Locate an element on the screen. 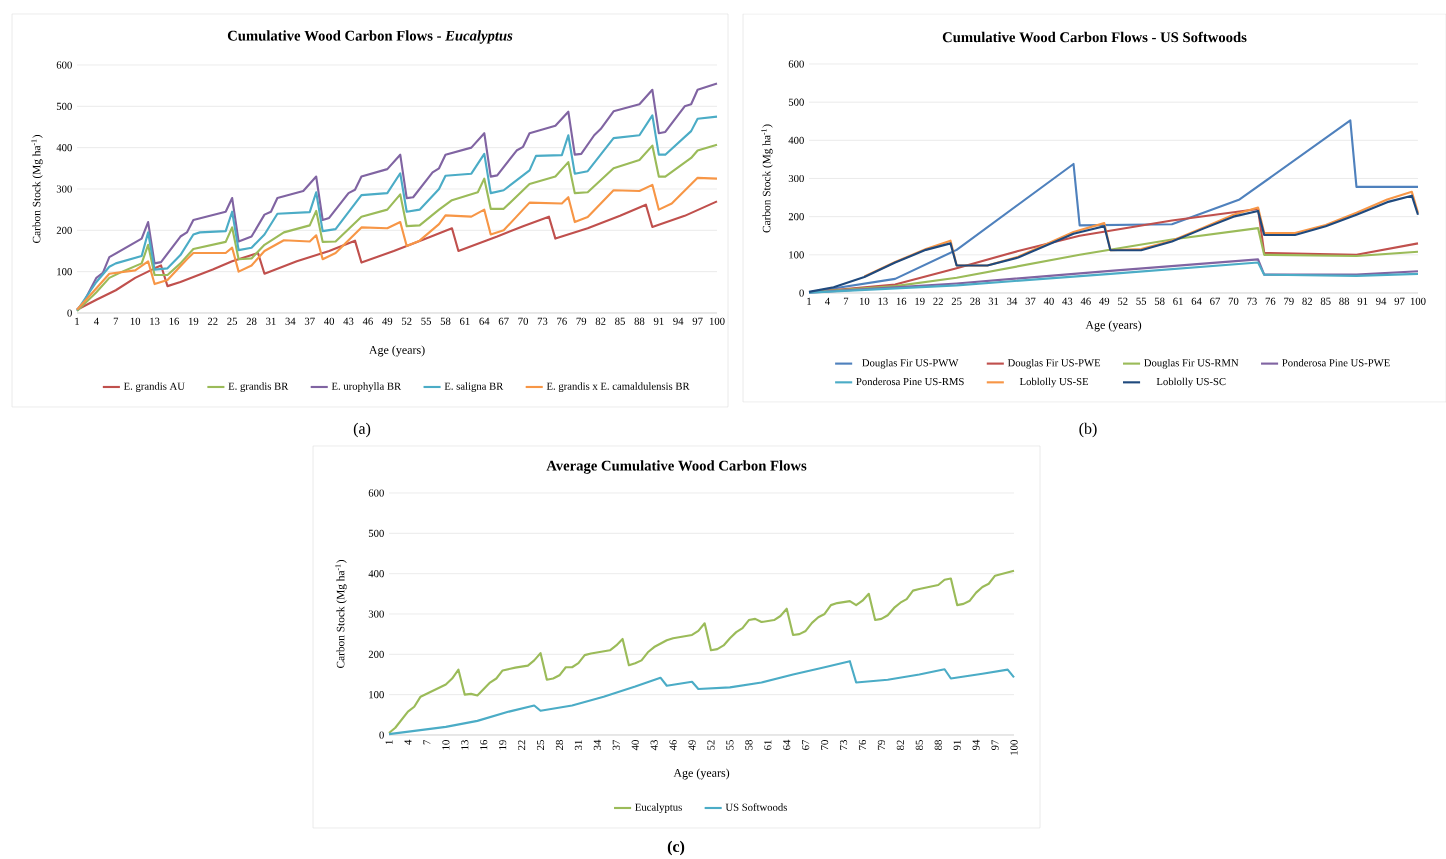  legend-label: Loblolly US-SC is located at coordinates (1191, 382).